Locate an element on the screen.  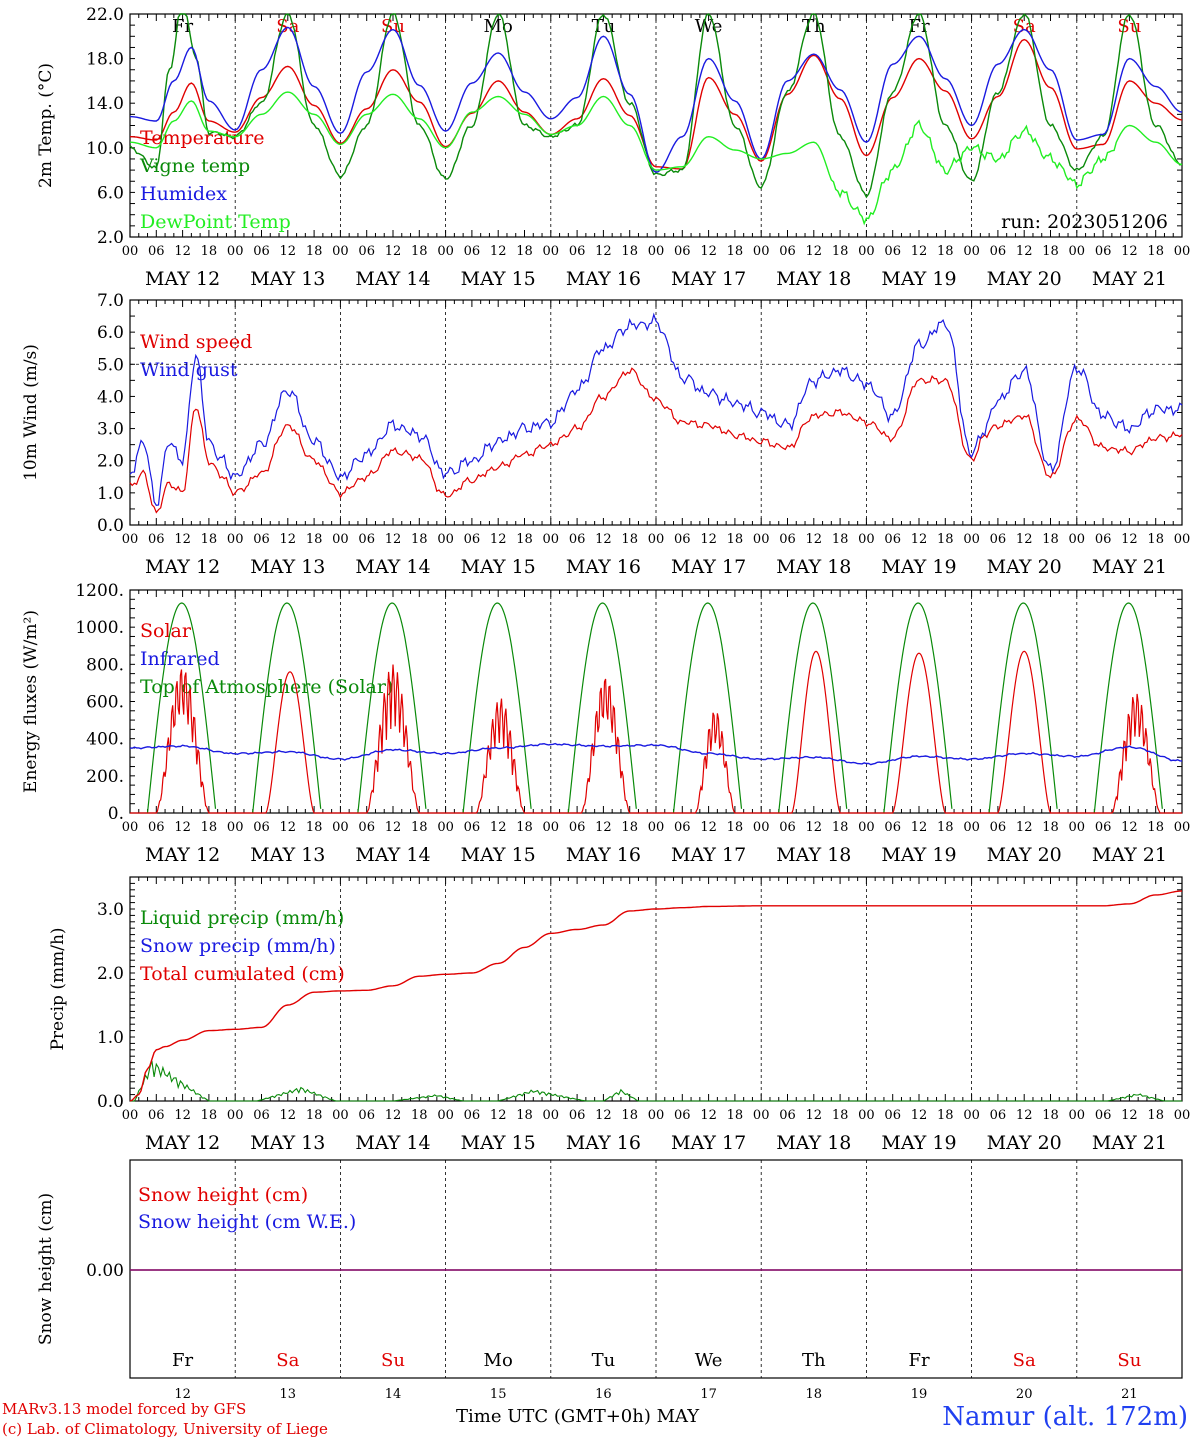
y-tick-label: 0.0 is located at coordinates (110, 1102).